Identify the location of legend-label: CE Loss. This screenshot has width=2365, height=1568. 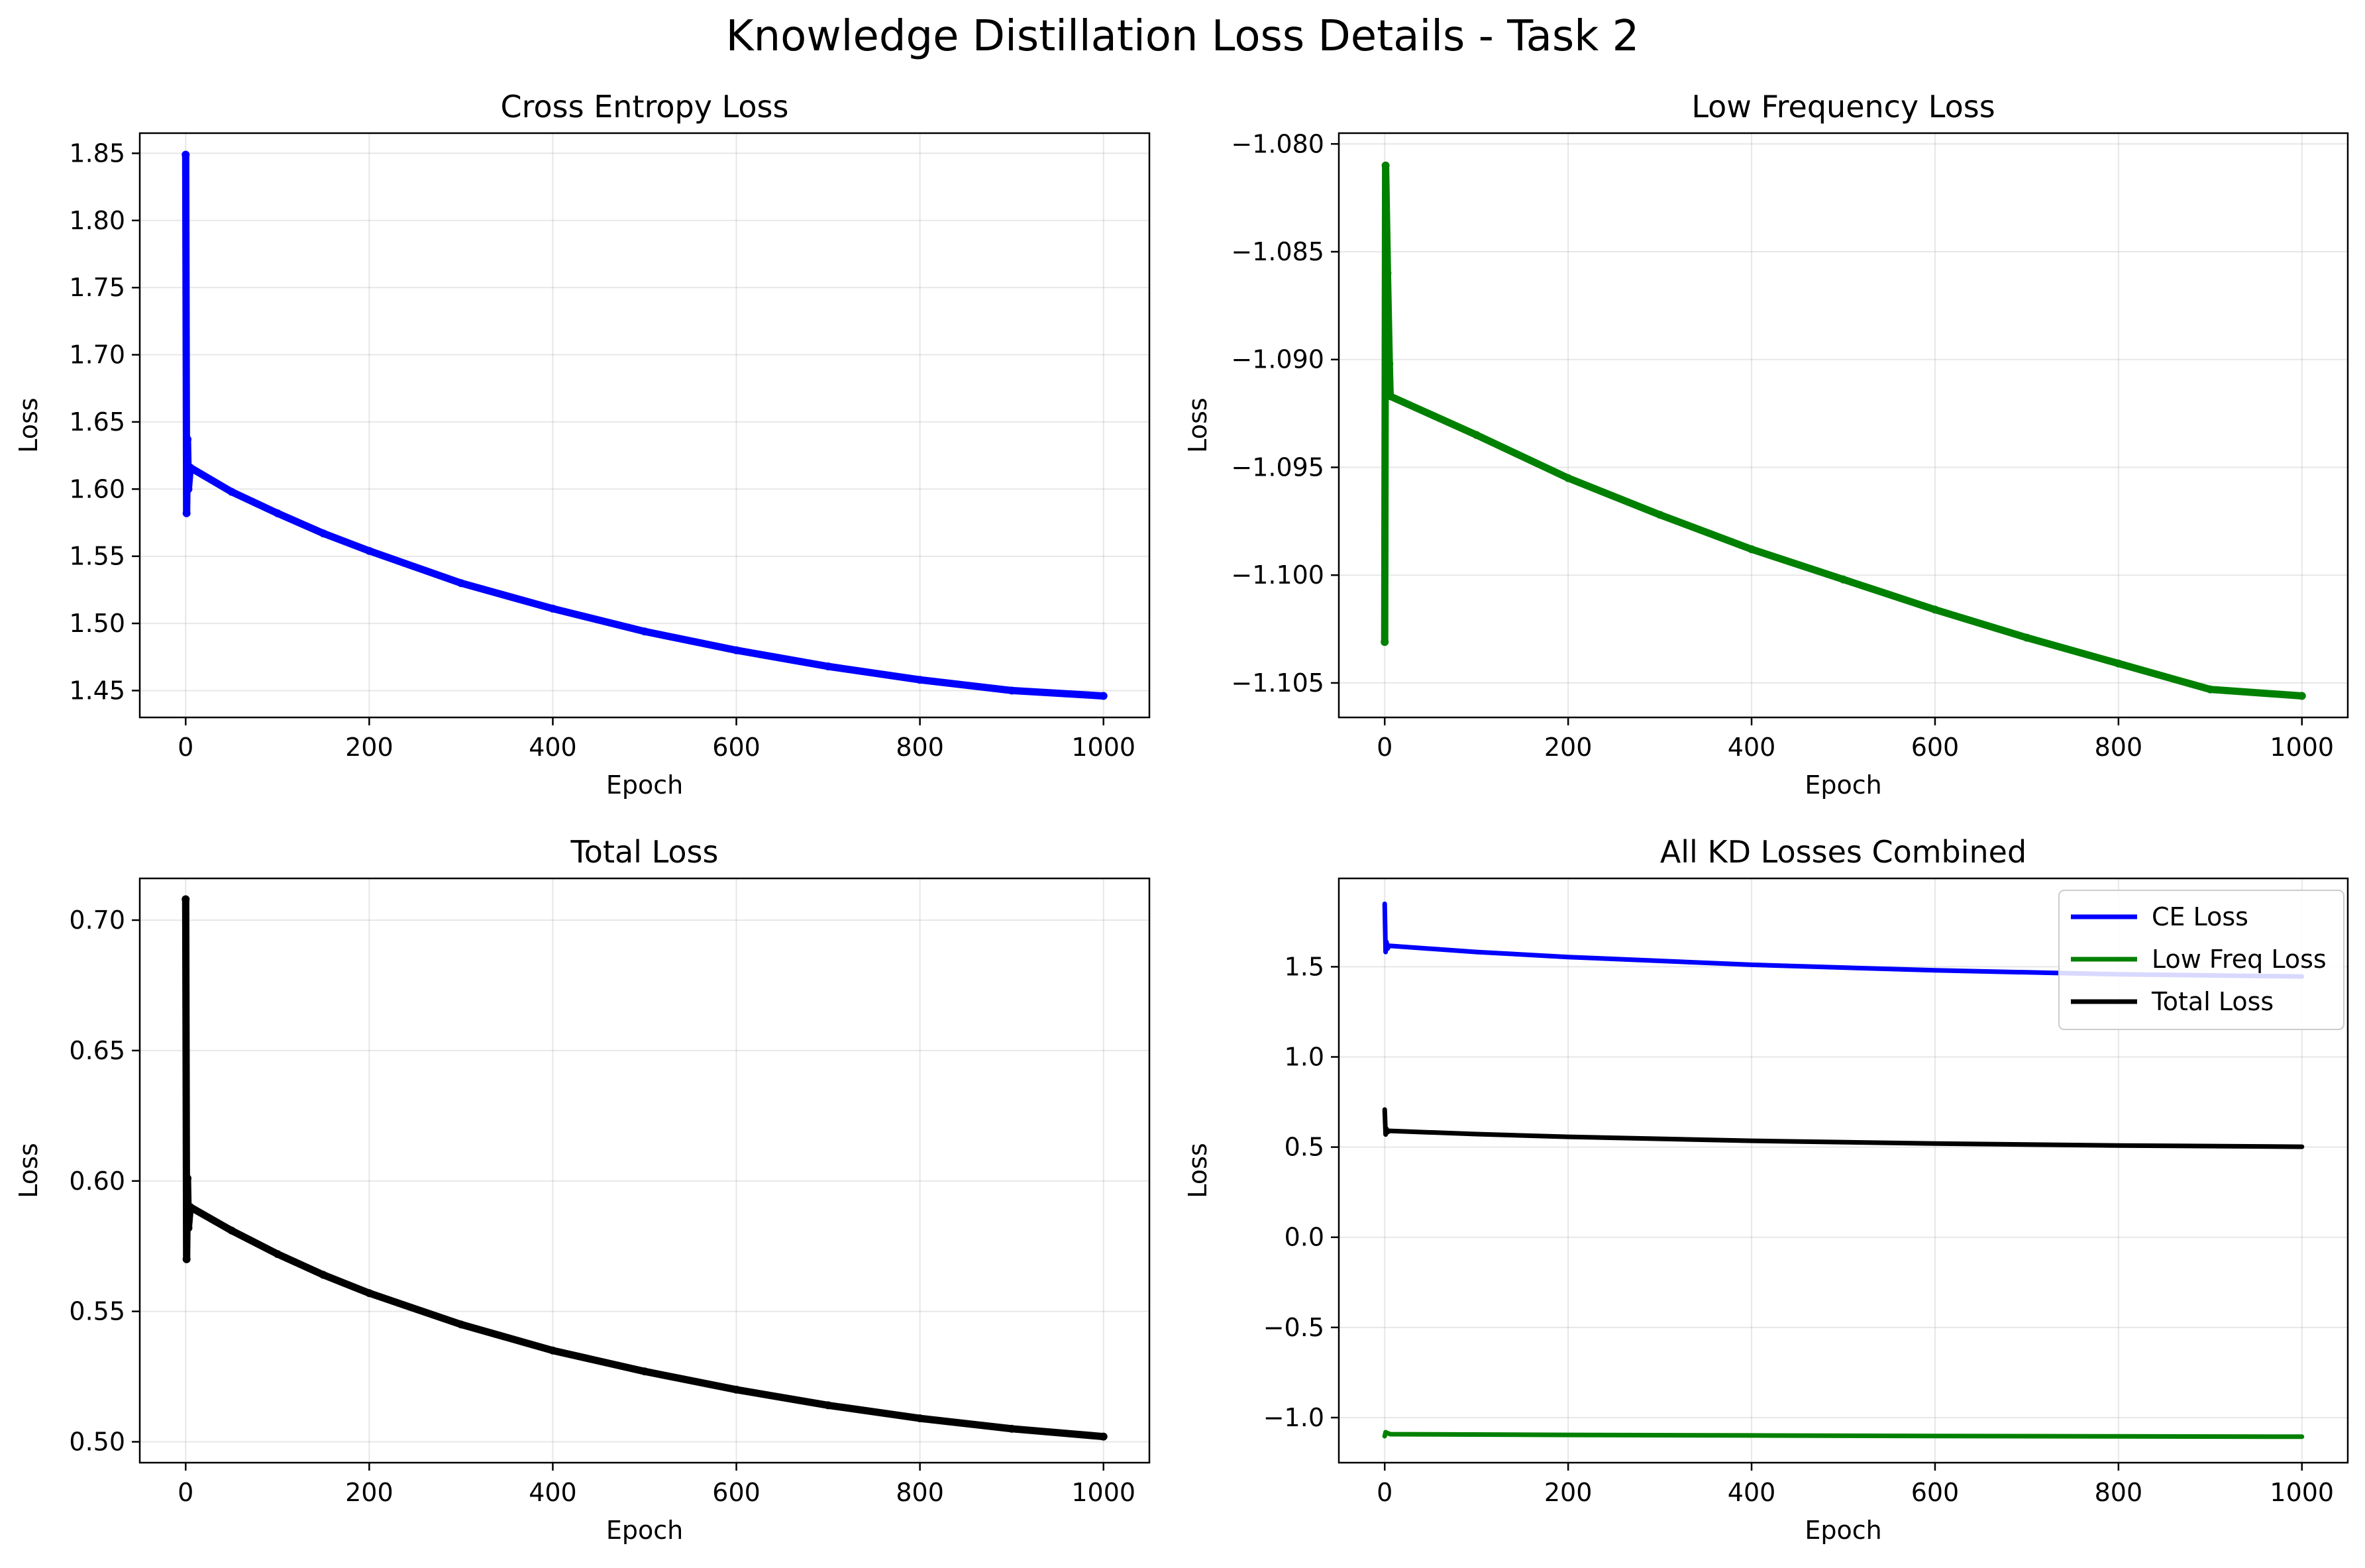
(2200, 917).